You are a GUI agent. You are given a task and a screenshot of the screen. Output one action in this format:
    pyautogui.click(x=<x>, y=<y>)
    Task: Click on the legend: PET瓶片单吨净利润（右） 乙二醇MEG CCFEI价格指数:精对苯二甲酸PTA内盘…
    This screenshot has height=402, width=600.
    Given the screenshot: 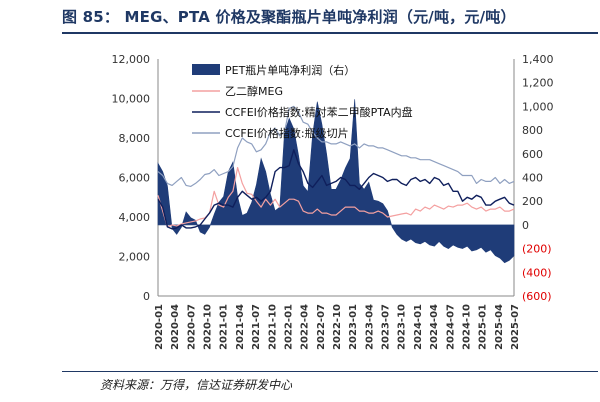 What is the action you would take?
    pyautogui.click(x=302, y=101)
    